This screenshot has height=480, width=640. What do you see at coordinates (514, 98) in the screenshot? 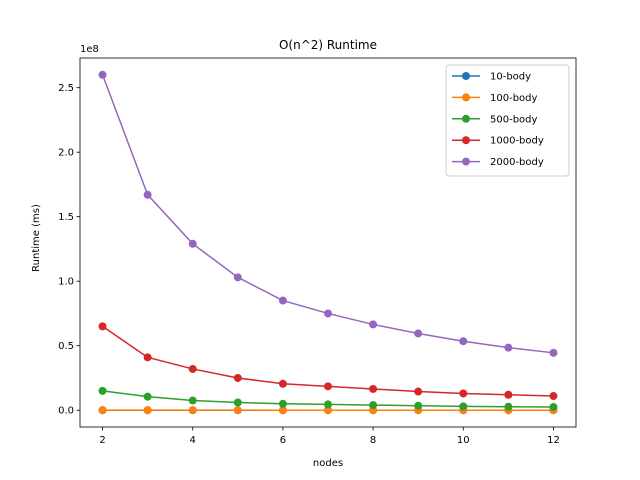
I see `legend-label: 100-body` at bounding box center [514, 98].